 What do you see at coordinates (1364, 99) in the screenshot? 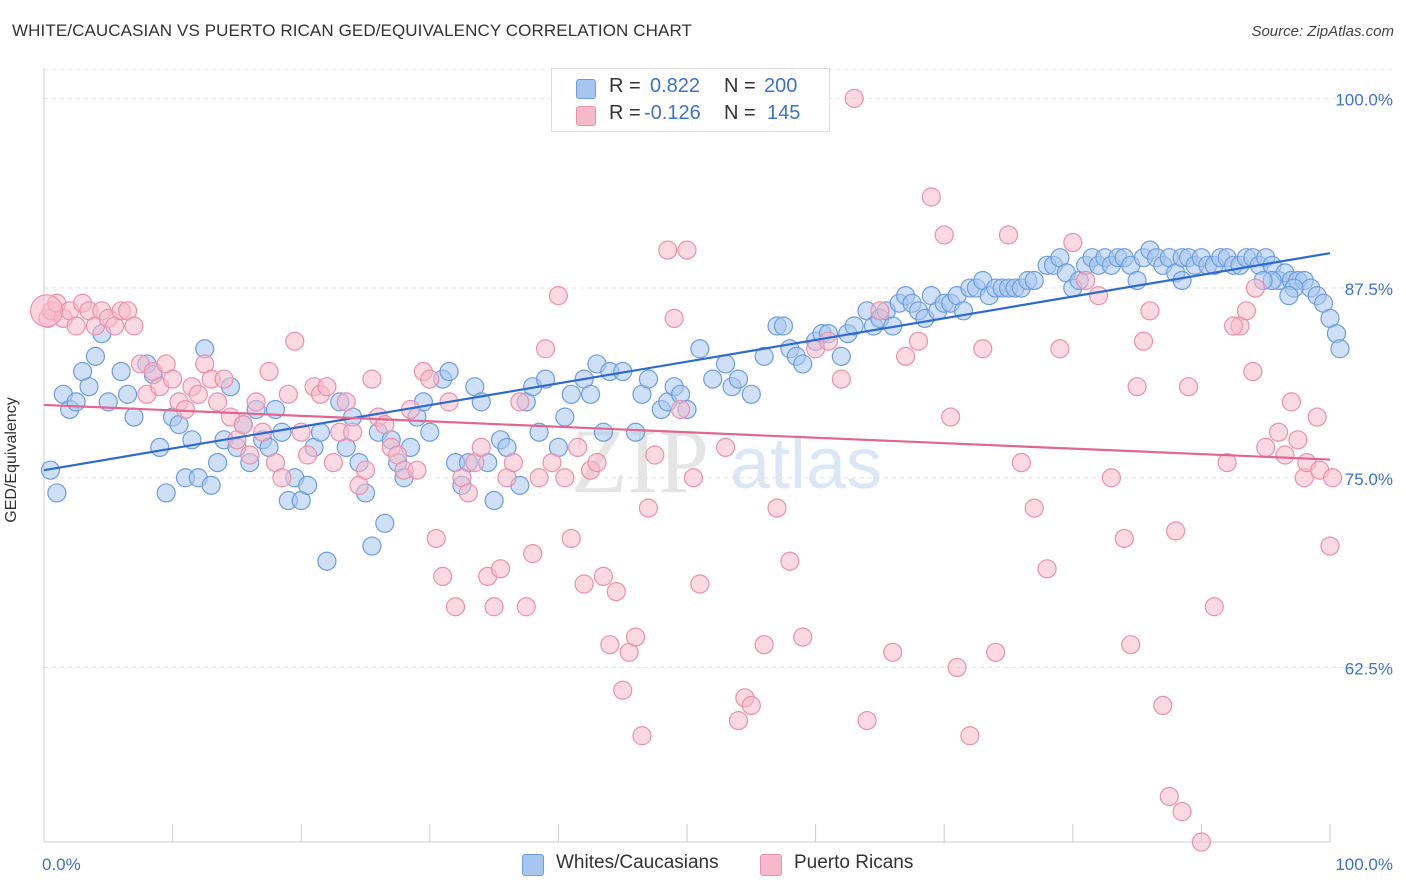
I see `y-tick-label: 100.0%` at bounding box center [1364, 99].